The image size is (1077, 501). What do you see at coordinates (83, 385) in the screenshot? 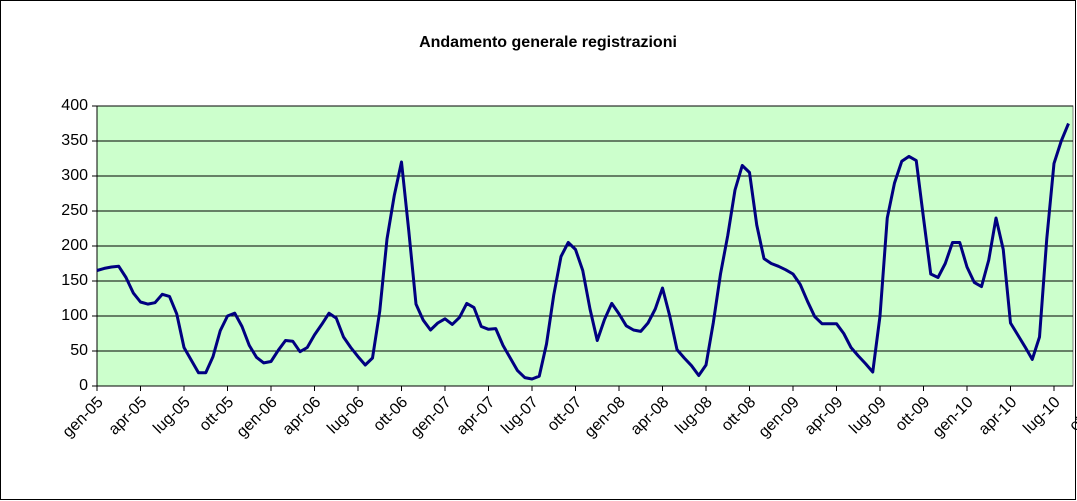
I see `y-tick-label: 0` at bounding box center [83, 385].